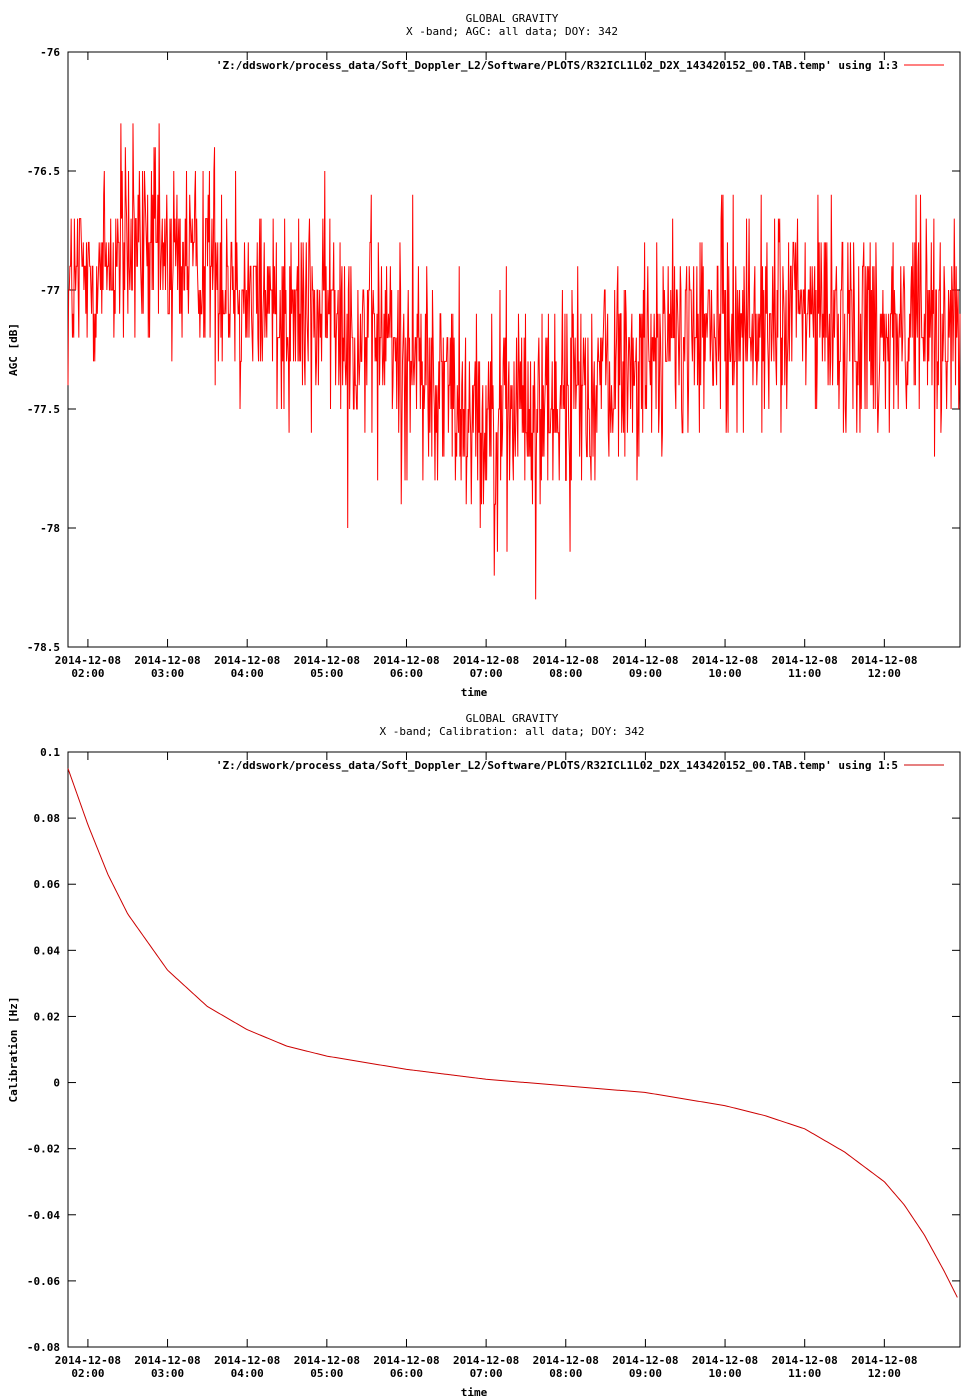  Describe the element at coordinates (47, 818) in the screenshot. I see `y-tick-label: 0.08` at that location.